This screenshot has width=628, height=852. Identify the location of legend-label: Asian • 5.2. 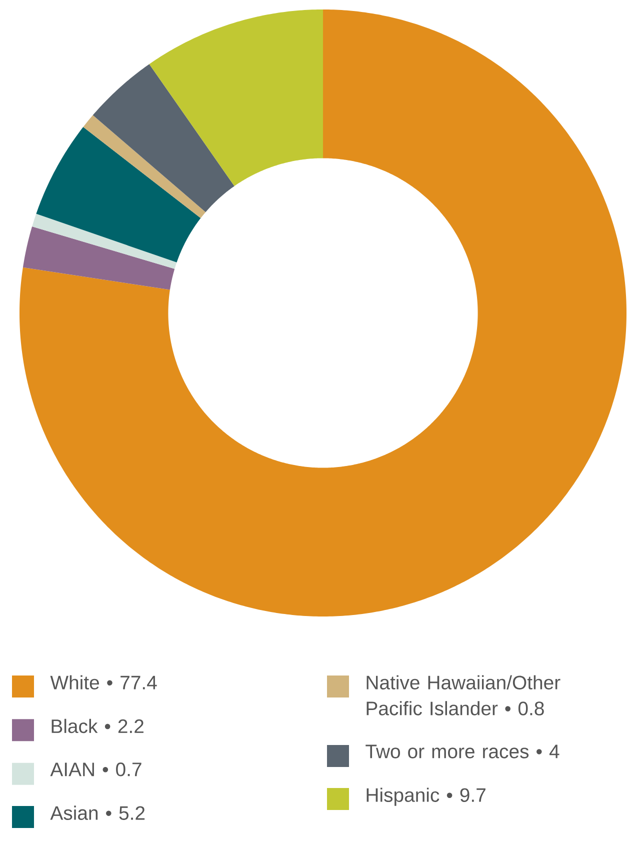
(97, 813).